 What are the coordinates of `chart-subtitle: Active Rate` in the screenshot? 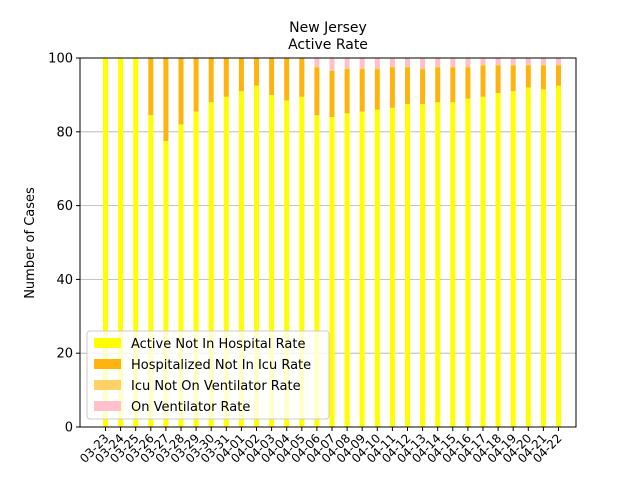 It's located at (328, 45).